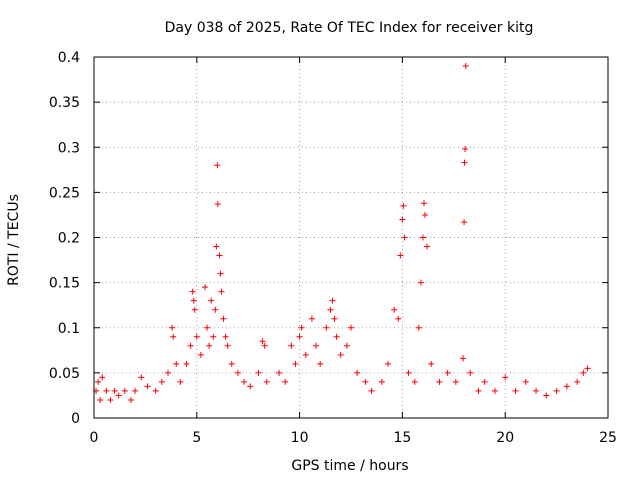 This screenshot has width=640, height=480. Describe the element at coordinates (505, 438) in the screenshot. I see `x-tick-label: 20` at that location.